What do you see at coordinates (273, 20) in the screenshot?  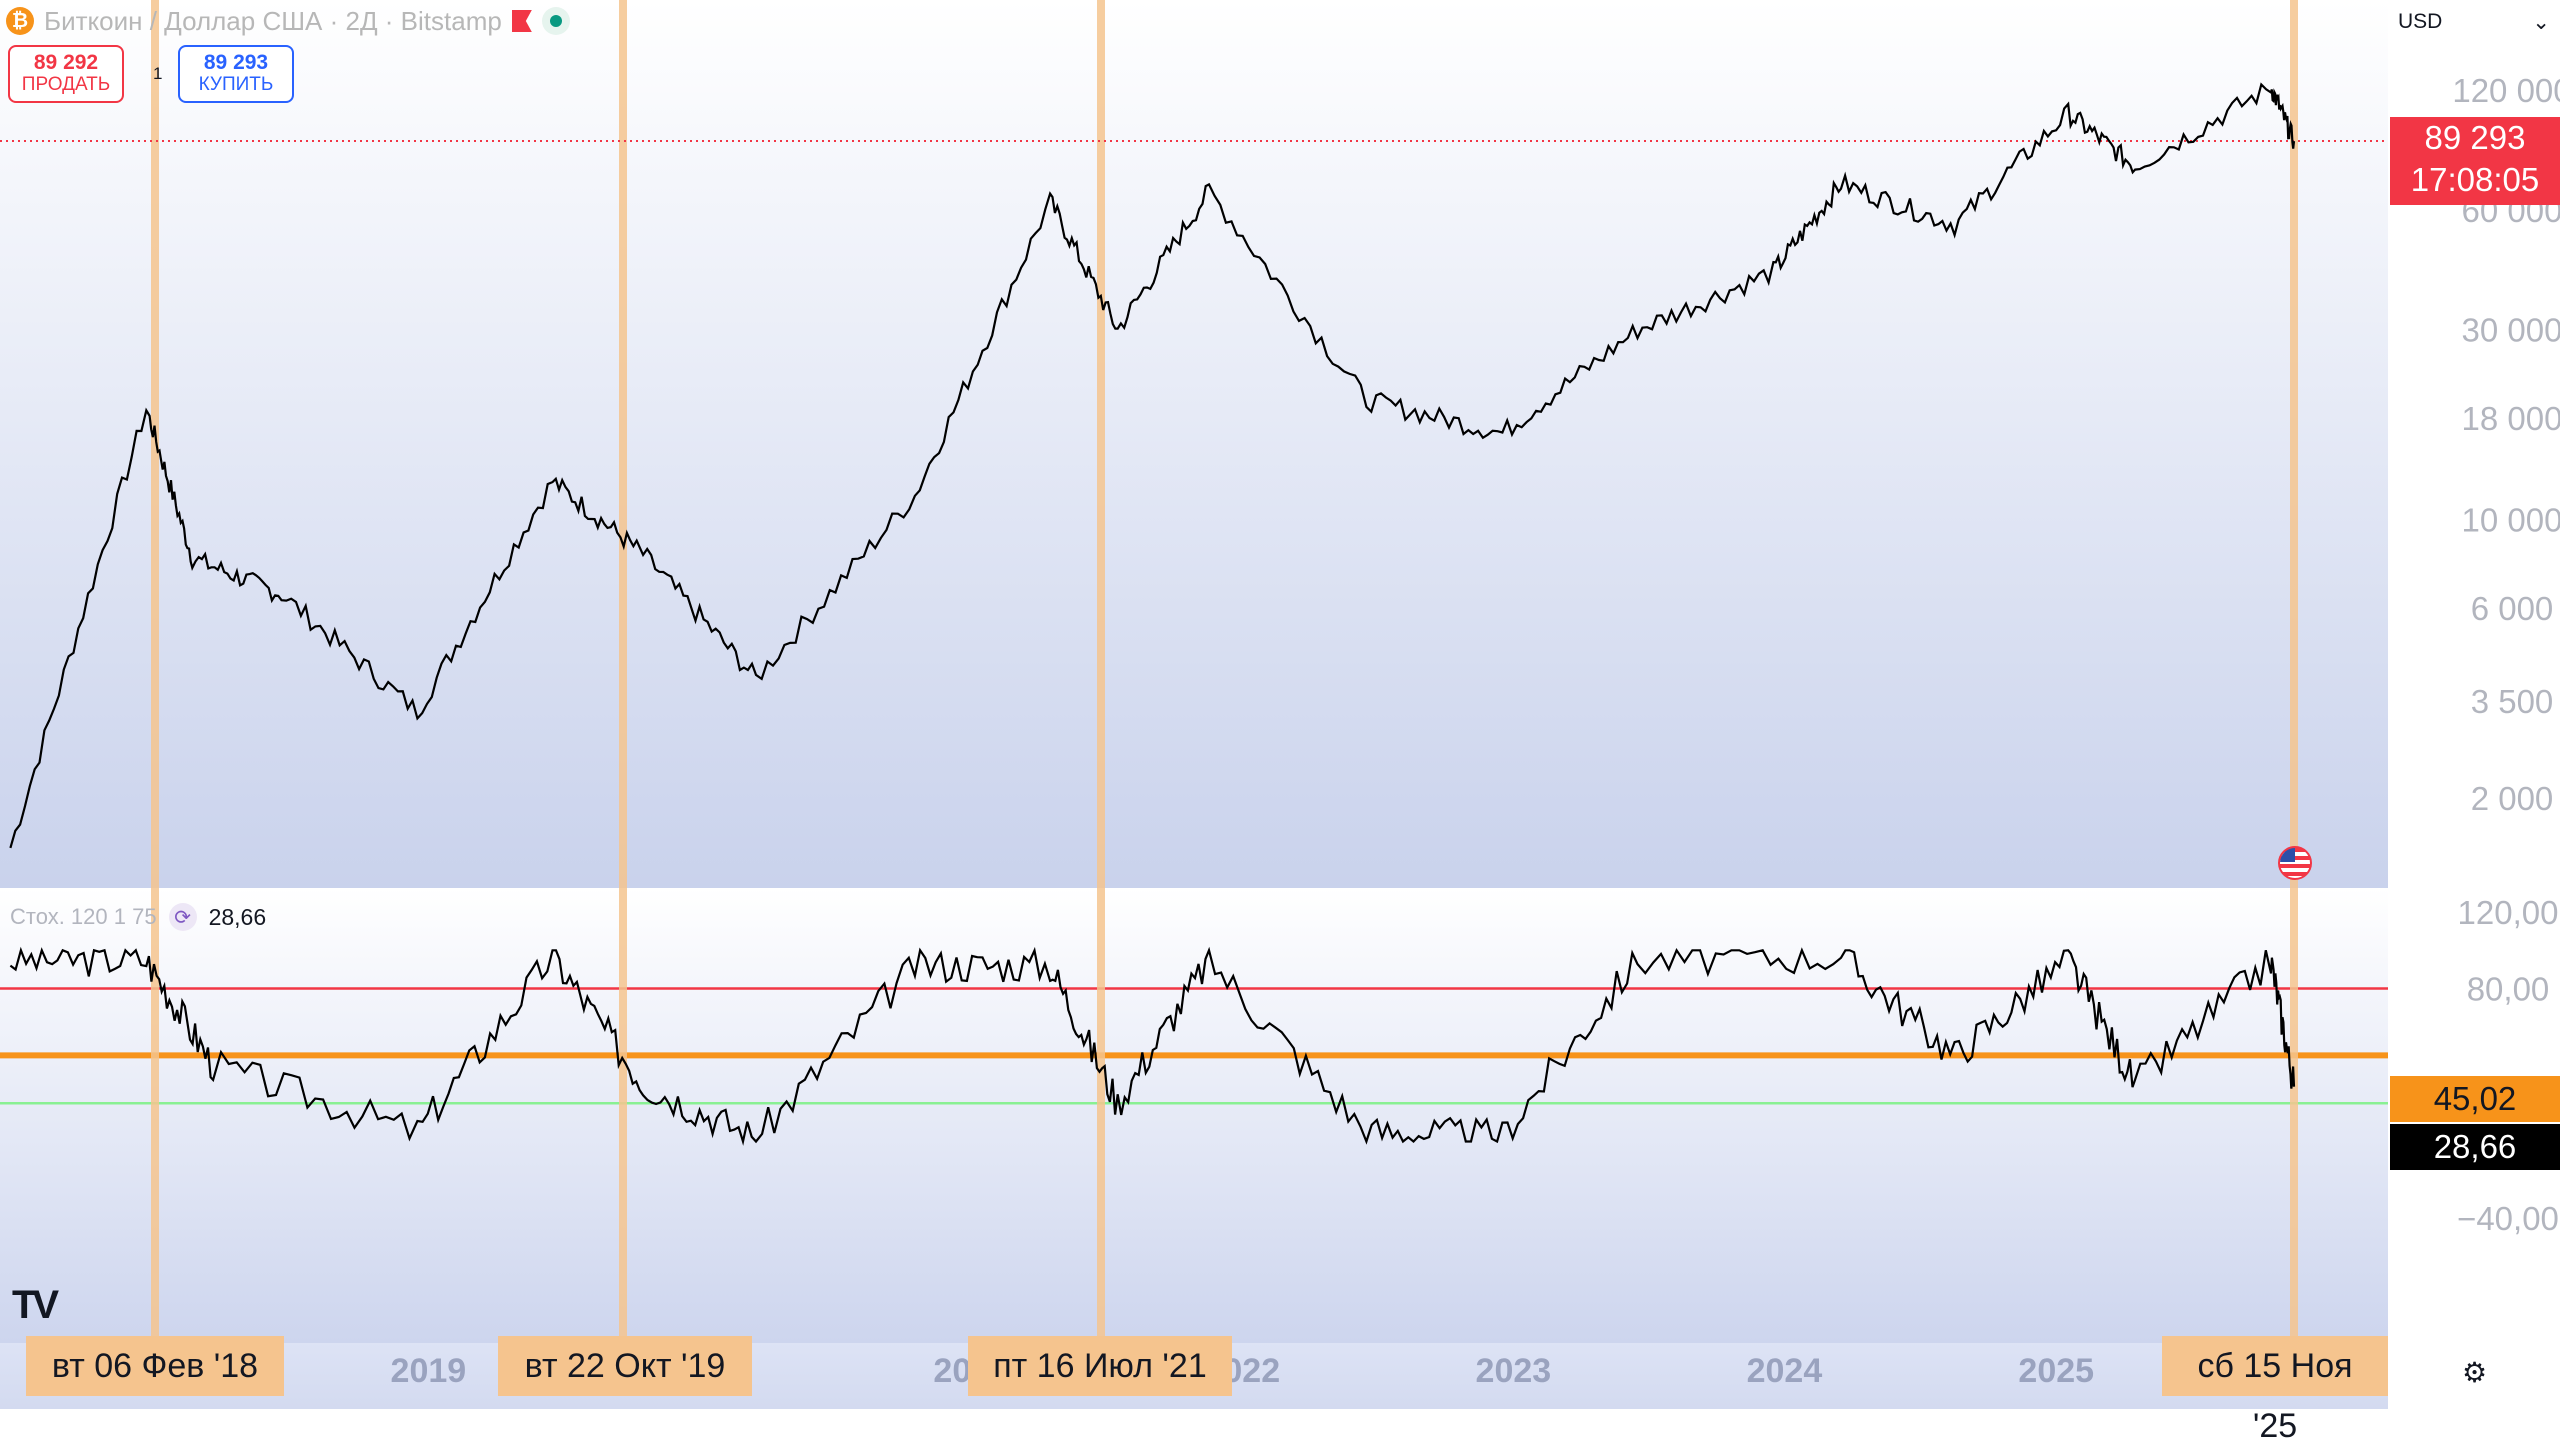 I see `symbol-title: Биткоин / Доллар США · 2Д · Bitstamp` at bounding box center [273, 20].